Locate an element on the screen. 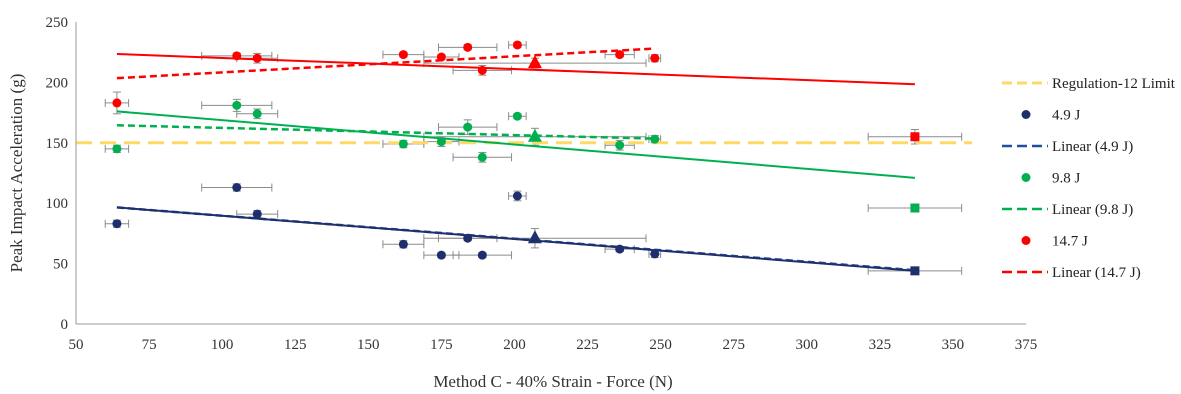 This screenshot has width=1181, height=394. x-tick-label: 150 is located at coordinates (368, 345).